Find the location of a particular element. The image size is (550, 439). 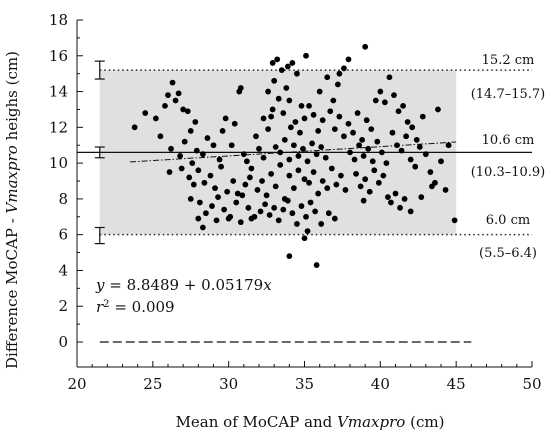

x-tick-label: 50 is located at coordinates (531, 384).